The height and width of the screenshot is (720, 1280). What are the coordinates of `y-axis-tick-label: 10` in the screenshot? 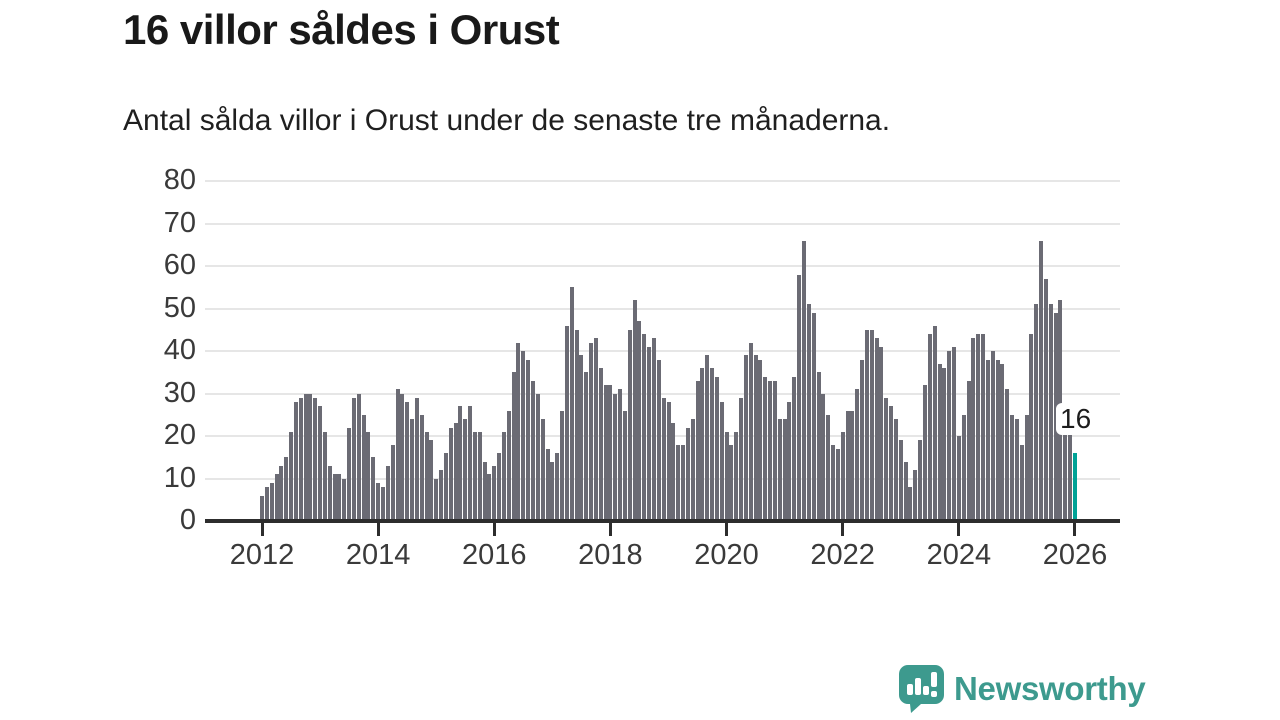 It's located at (179, 477).